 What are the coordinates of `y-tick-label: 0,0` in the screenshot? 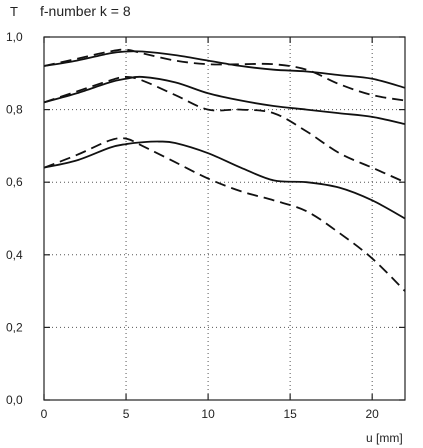 It's located at (14, 400).